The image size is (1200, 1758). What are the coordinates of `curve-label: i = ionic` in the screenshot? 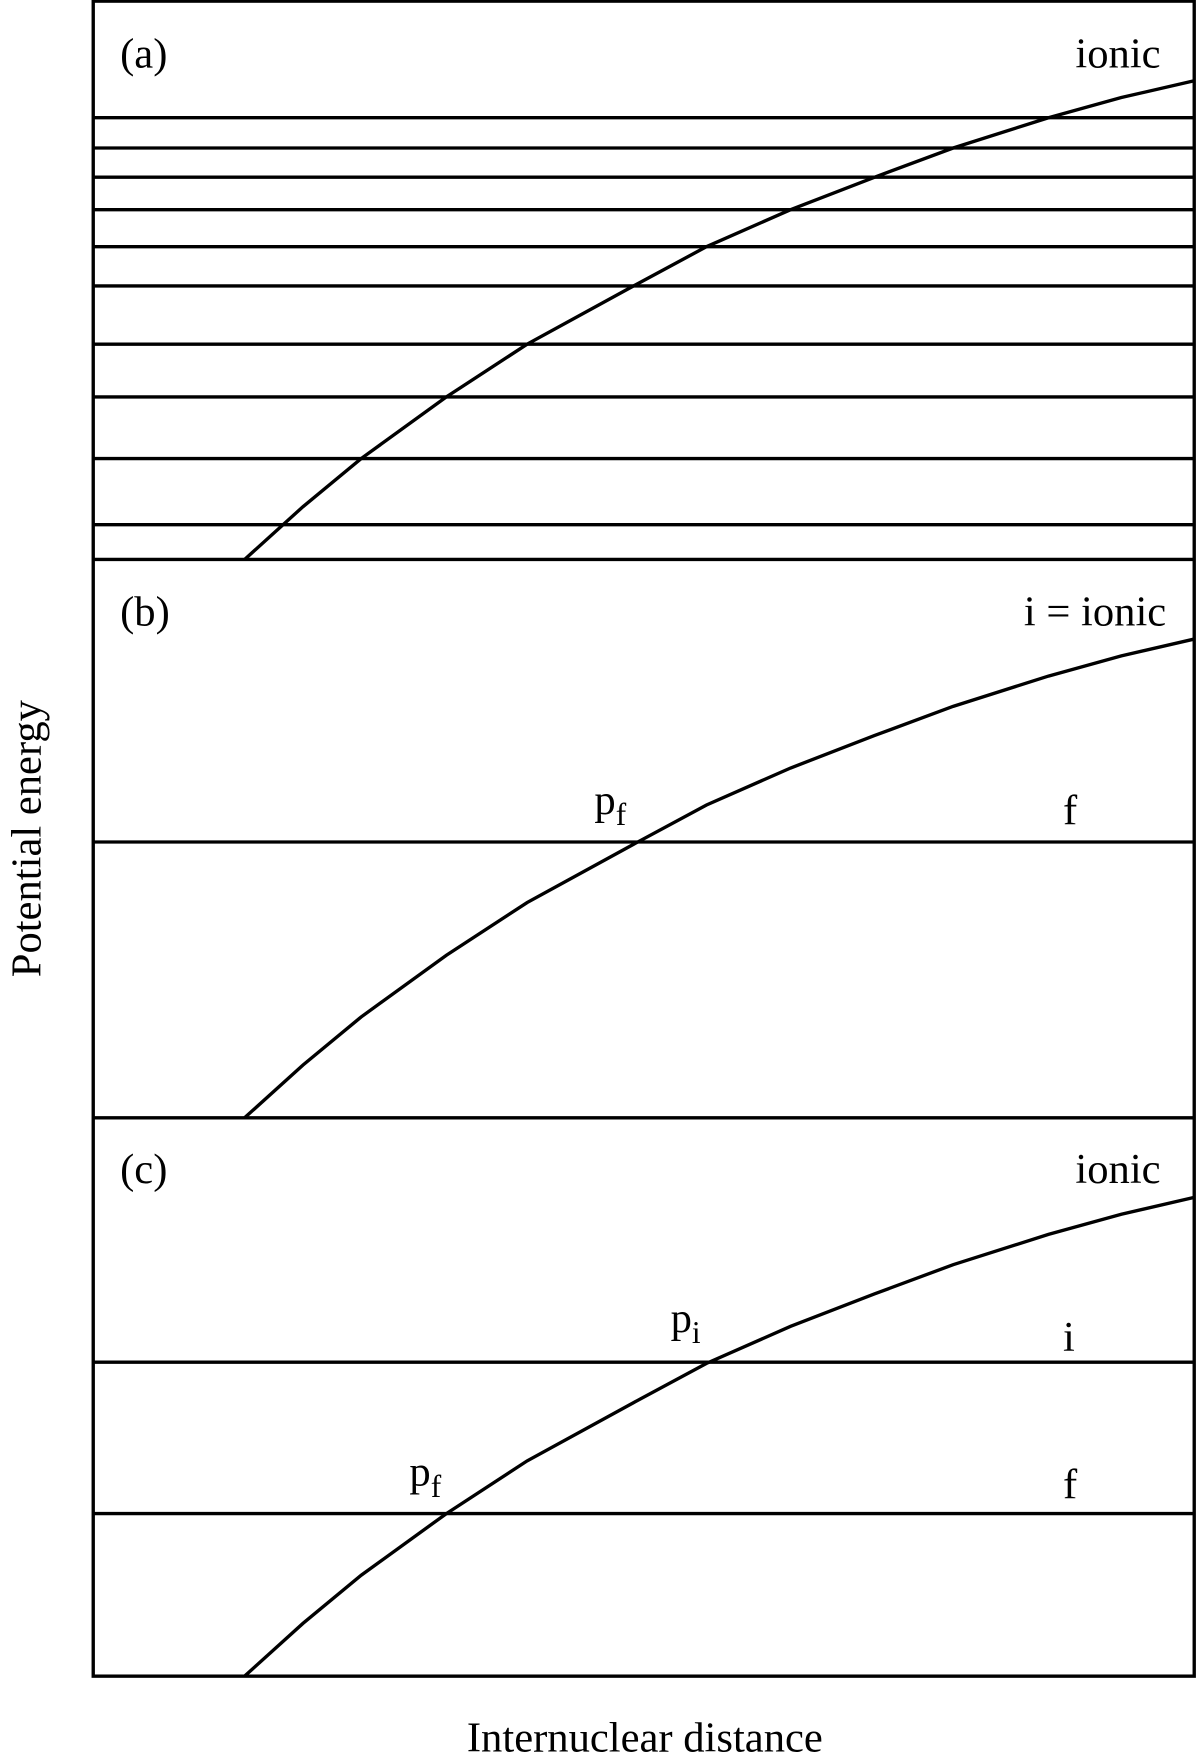 It's located at (1095, 612).